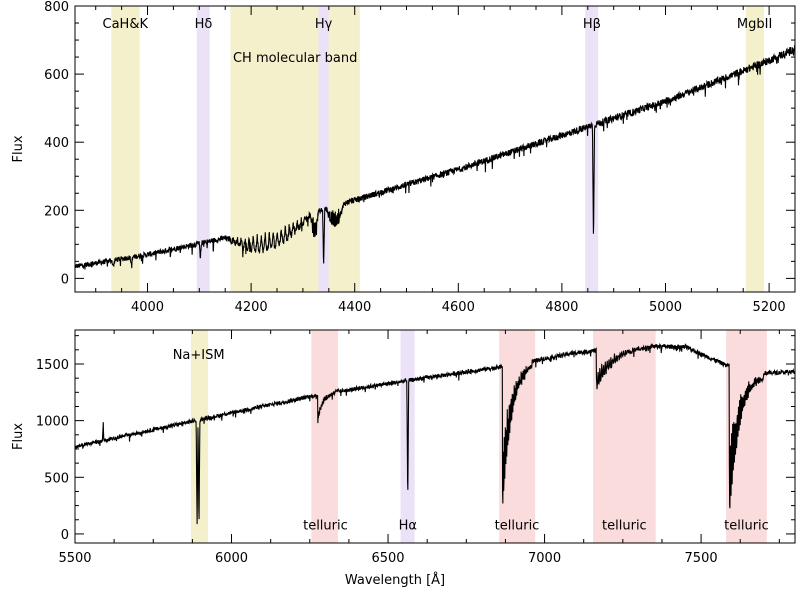 The image size is (800, 591). Describe the element at coordinates (204, 24) in the screenshot. I see `top-annotation: Hδ` at that location.